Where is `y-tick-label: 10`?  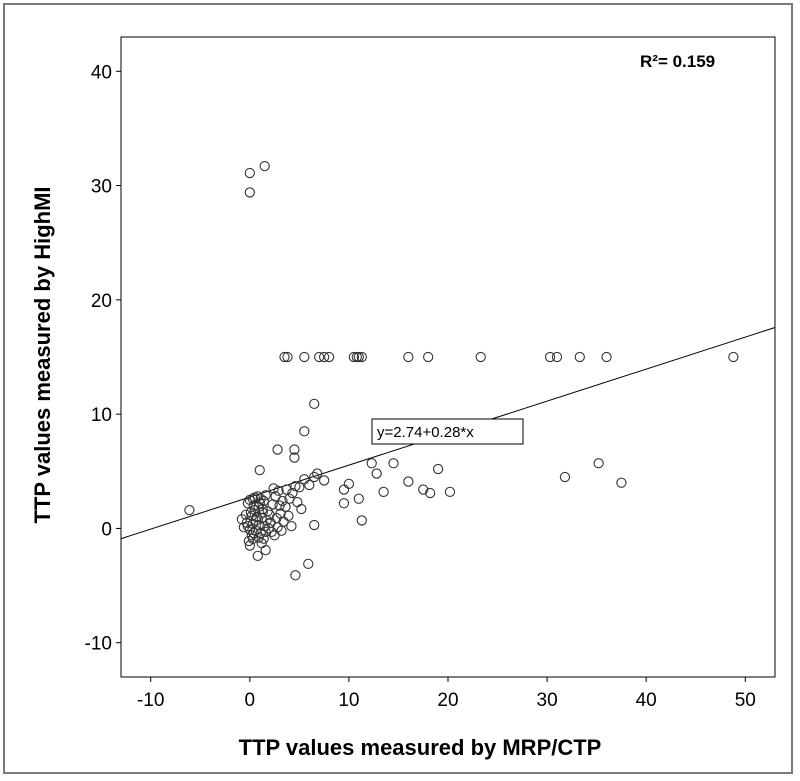
y-tick-label: 10 is located at coordinates (101, 415).